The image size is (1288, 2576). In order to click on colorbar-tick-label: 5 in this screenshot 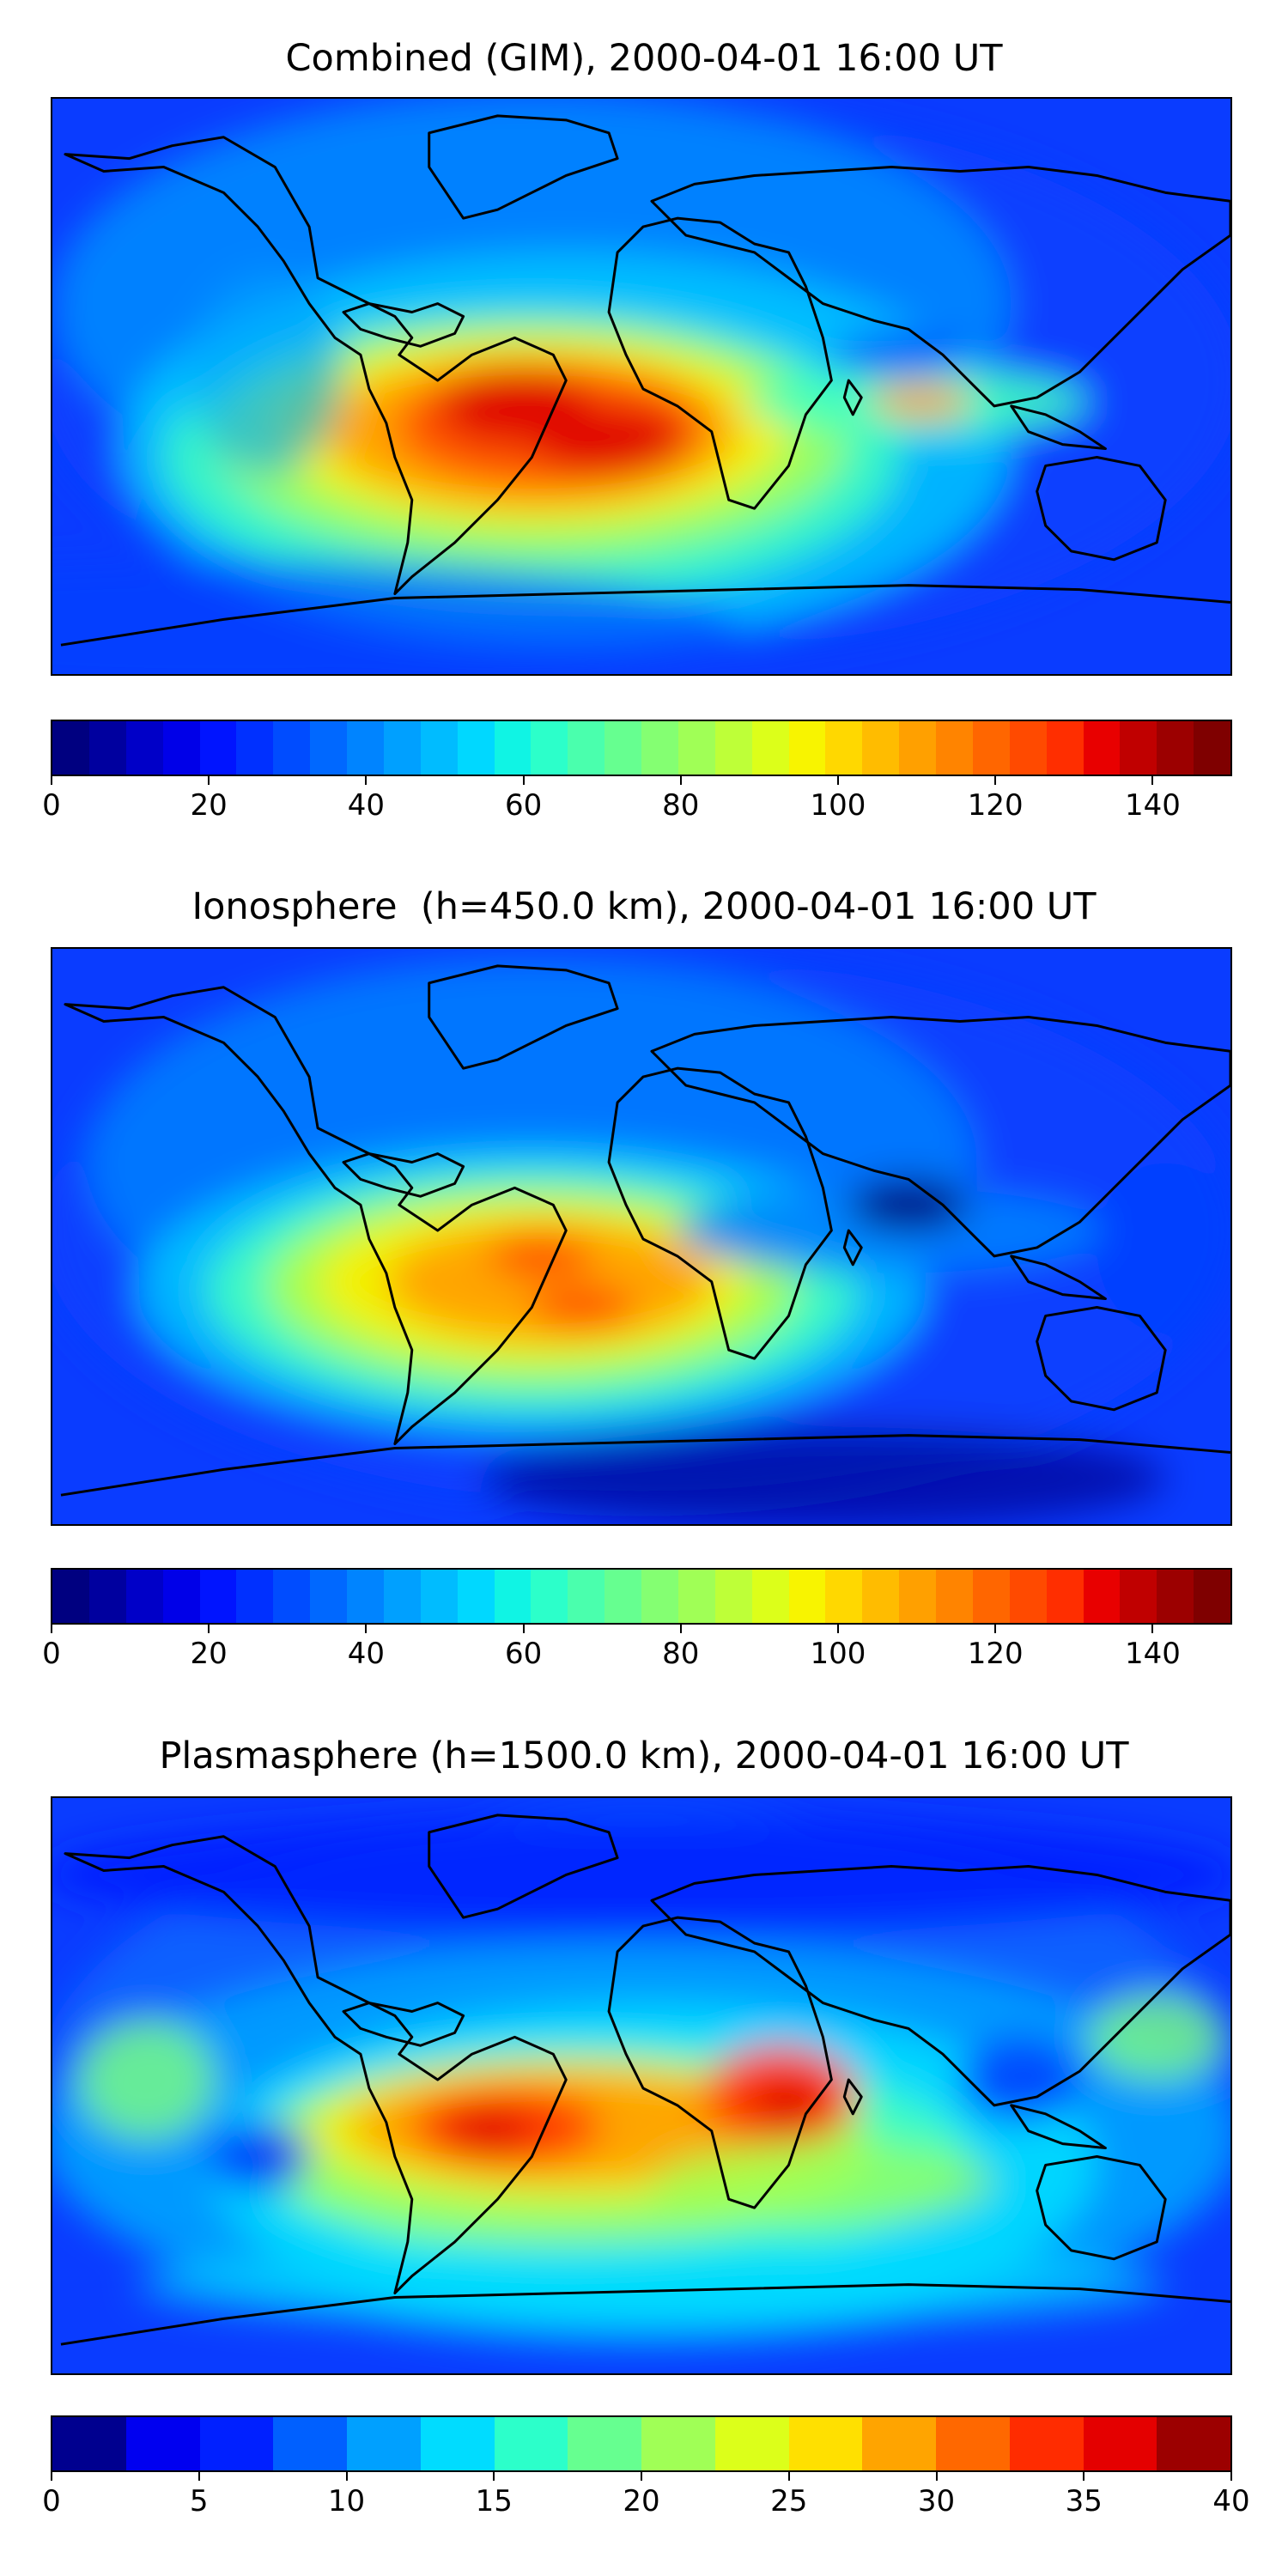, I will do `click(199, 2501)`.